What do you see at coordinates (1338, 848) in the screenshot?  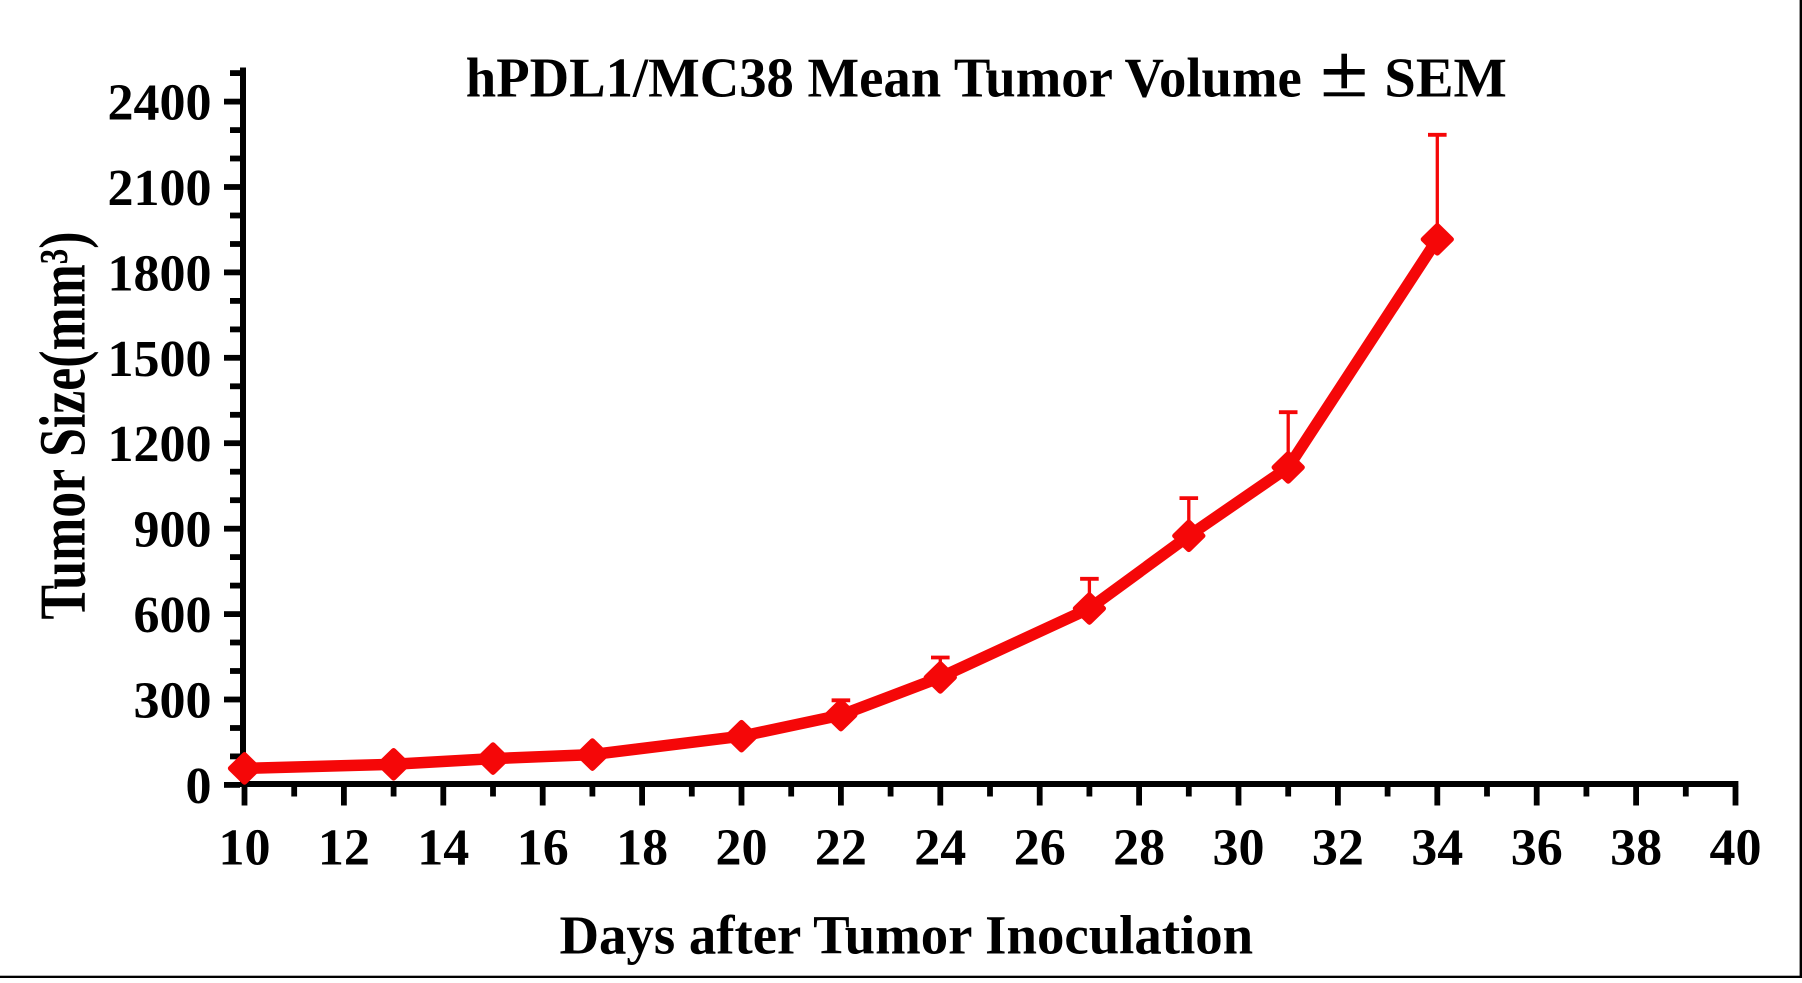 I see `svg-text: 32` at bounding box center [1338, 848].